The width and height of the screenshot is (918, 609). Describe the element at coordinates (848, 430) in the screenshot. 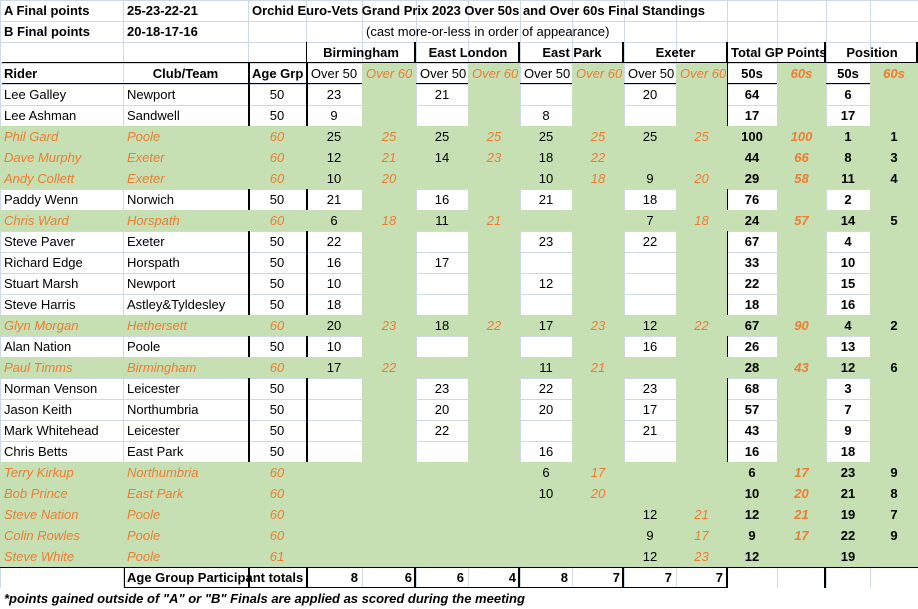

I see `position-50s: 9` at that location.